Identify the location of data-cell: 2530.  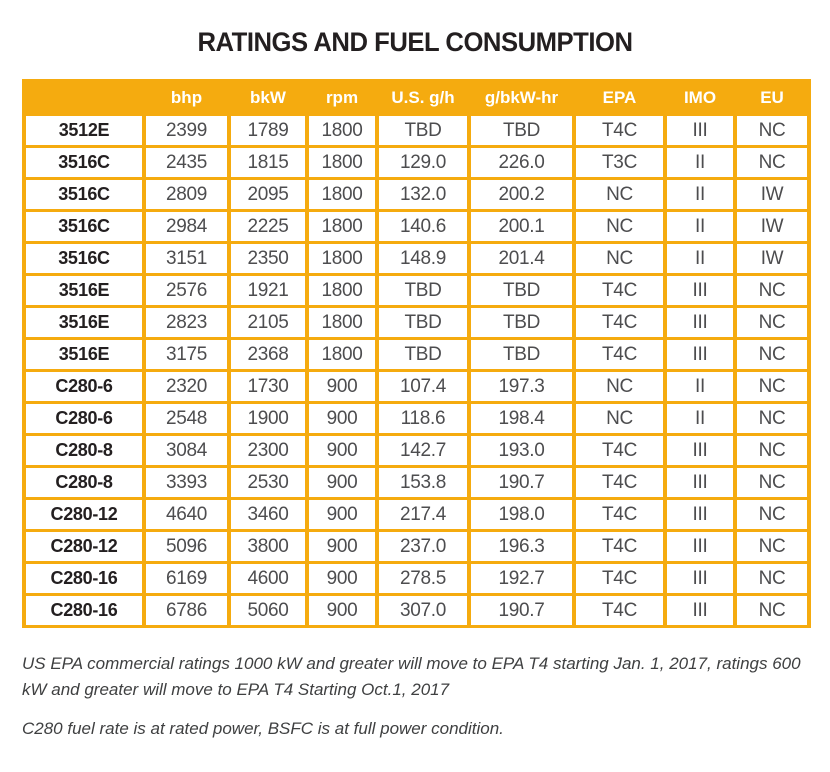
(268, 482).